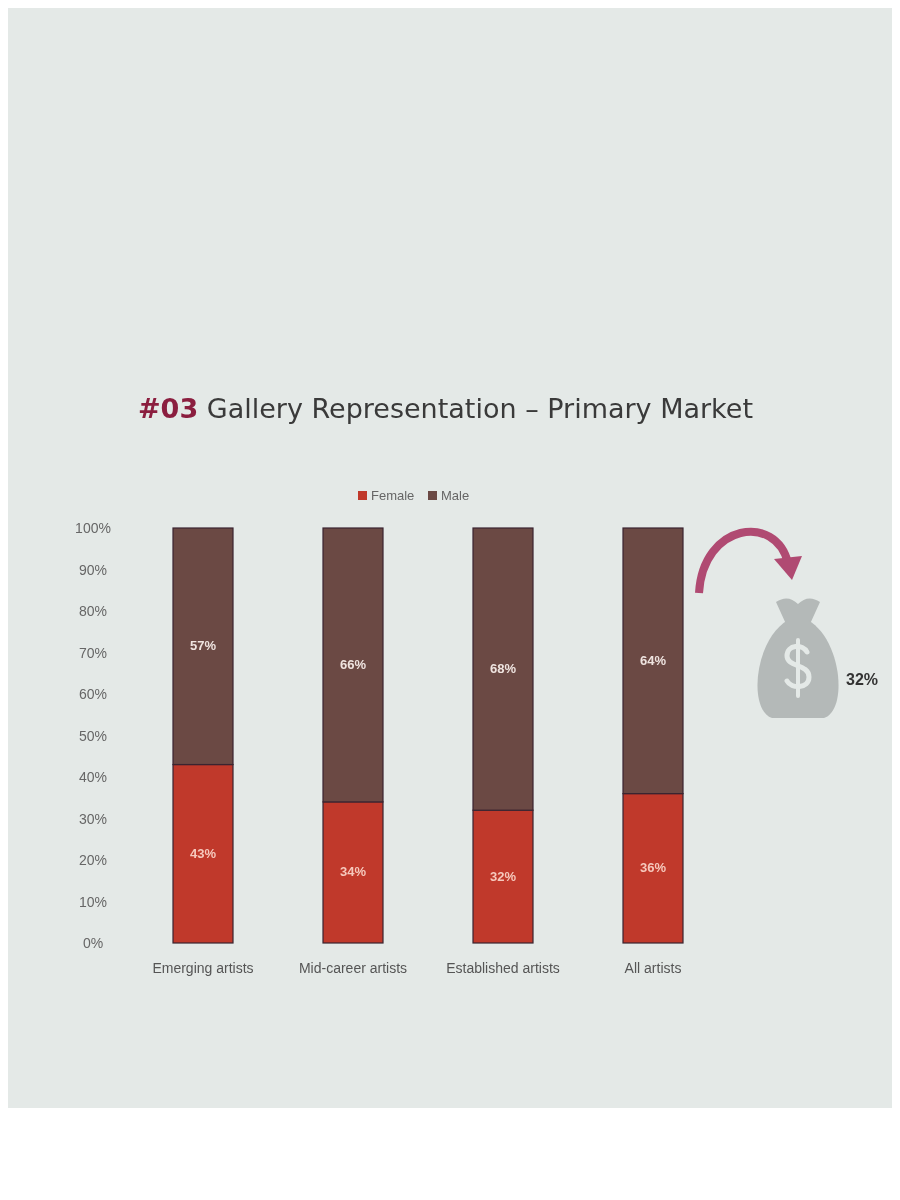 This screenshot has width=900, height=1200. I want to click on data-label: 57%, so click(203, 646).